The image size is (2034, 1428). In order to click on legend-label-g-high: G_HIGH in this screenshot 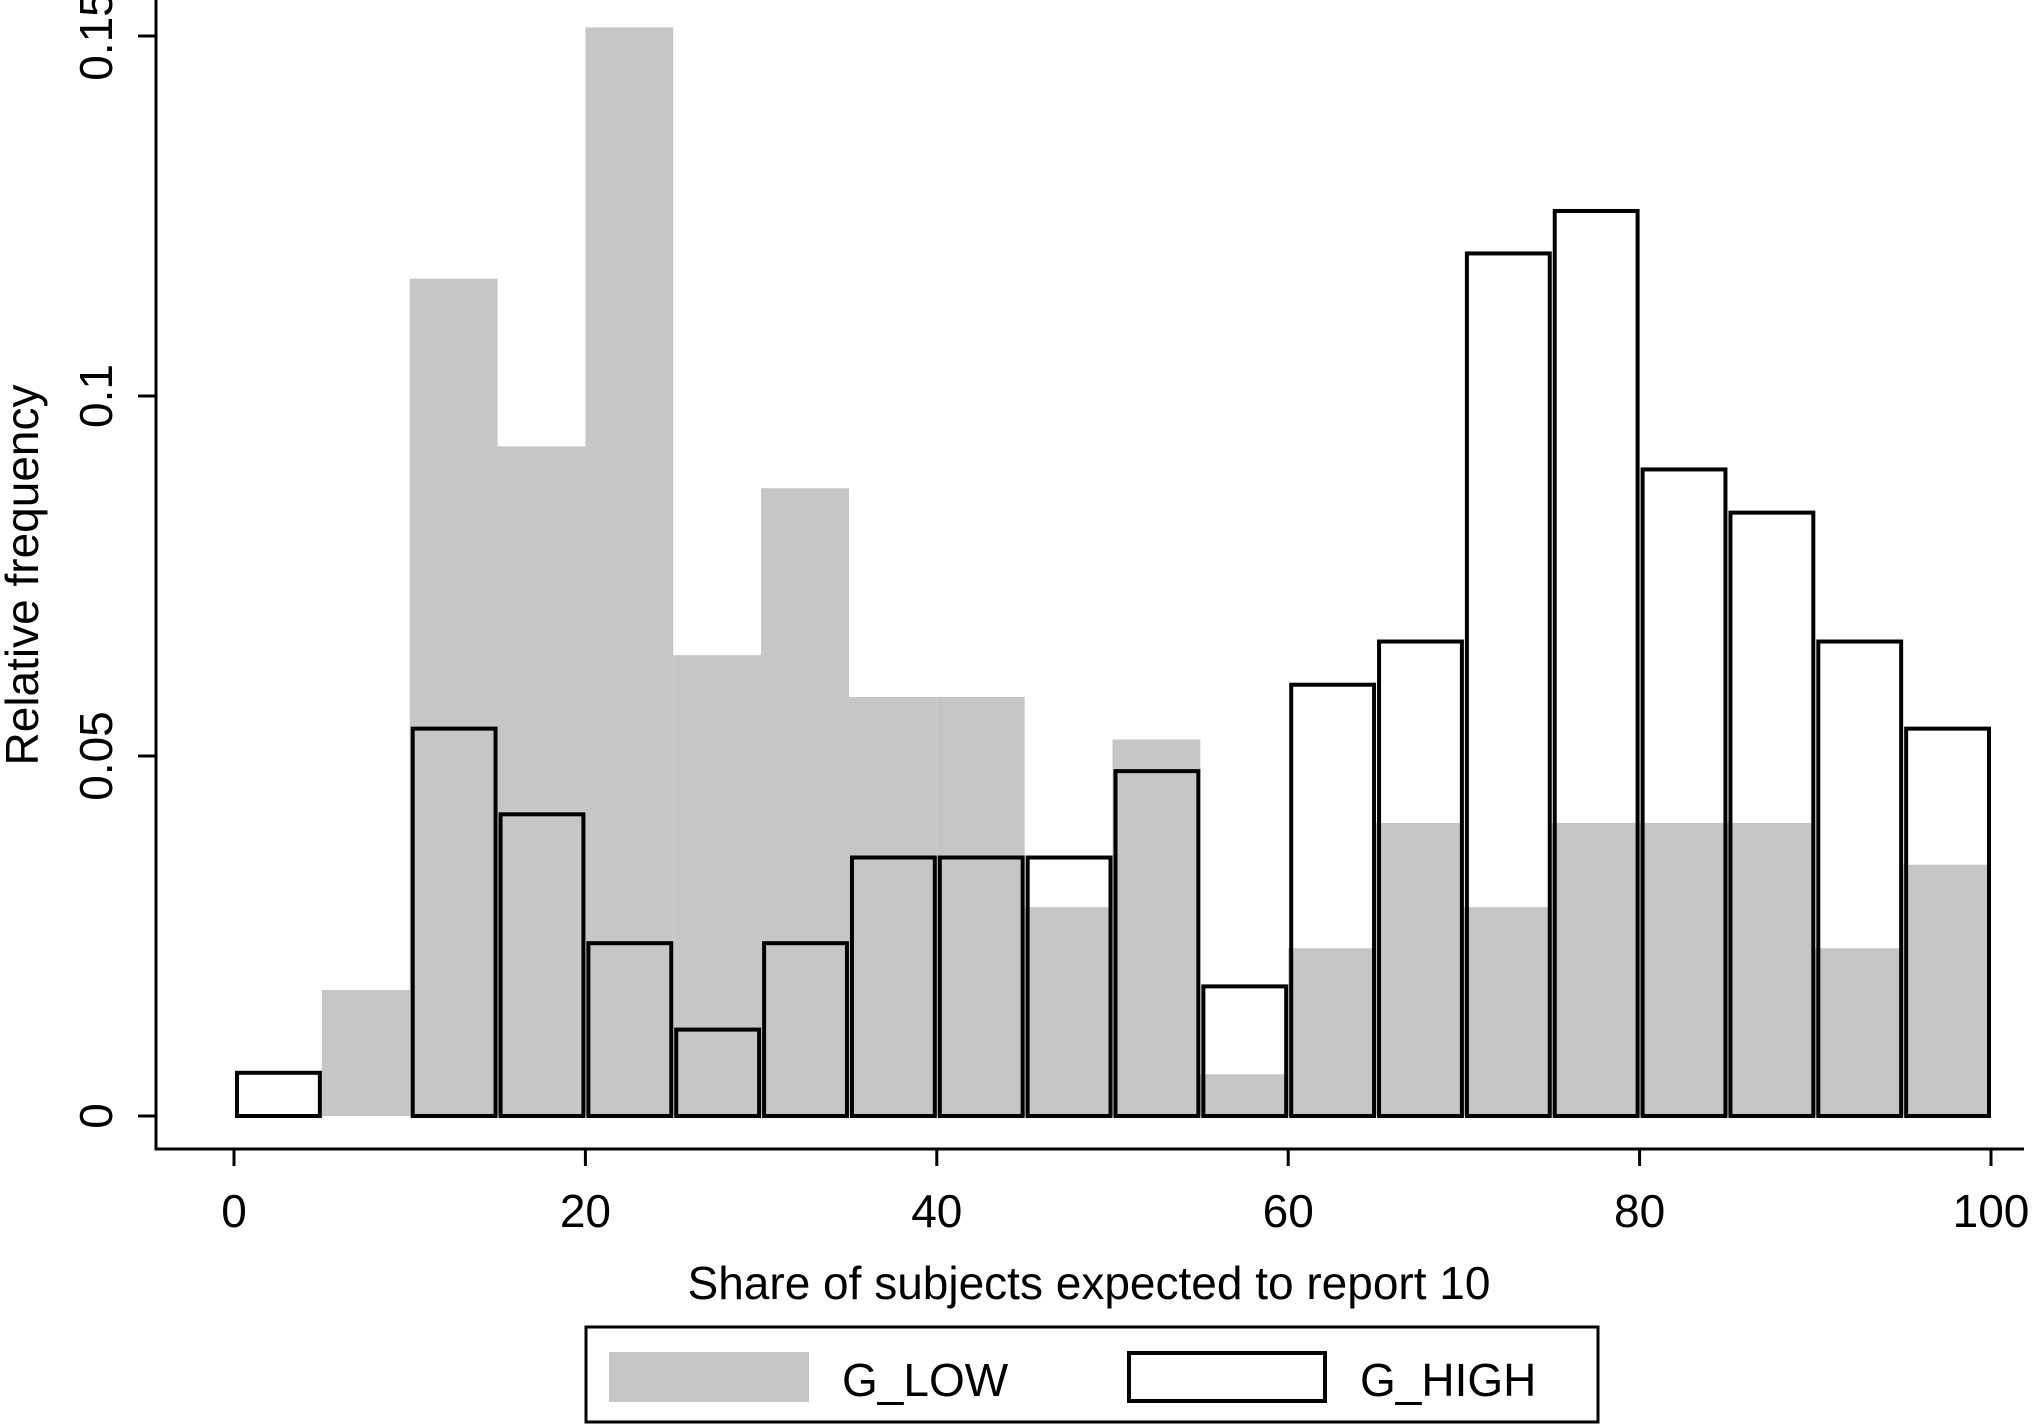, I will do `click(1448, 1380)`.